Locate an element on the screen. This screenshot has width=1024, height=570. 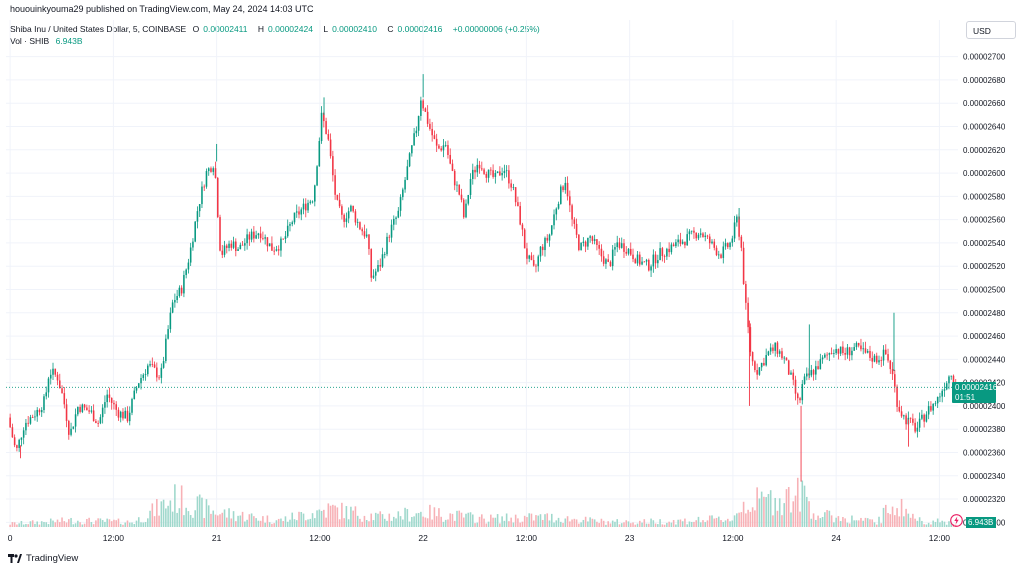
lightning-icon is located at coordinates (956, 520).